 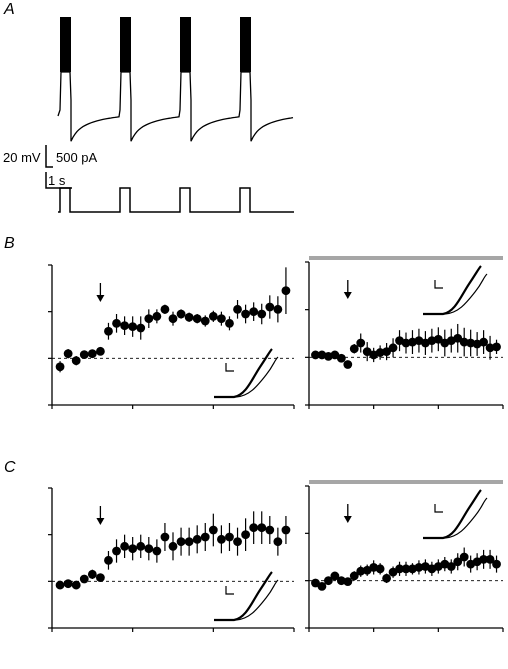 What do you see at coordinates (9, 243) in the screenshot?
I see `panel-letter-b: B` at bounding box center [9, 243].